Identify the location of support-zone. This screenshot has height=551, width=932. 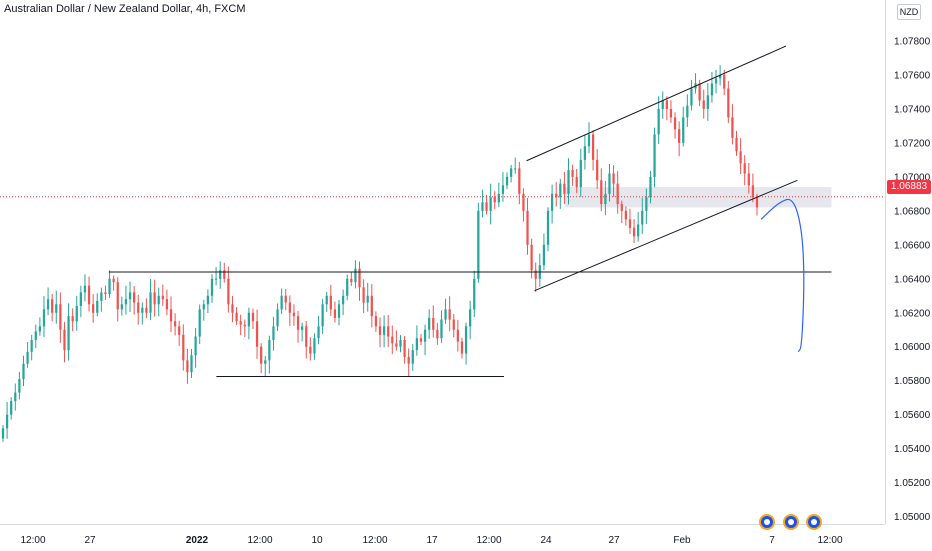
(698, 197).